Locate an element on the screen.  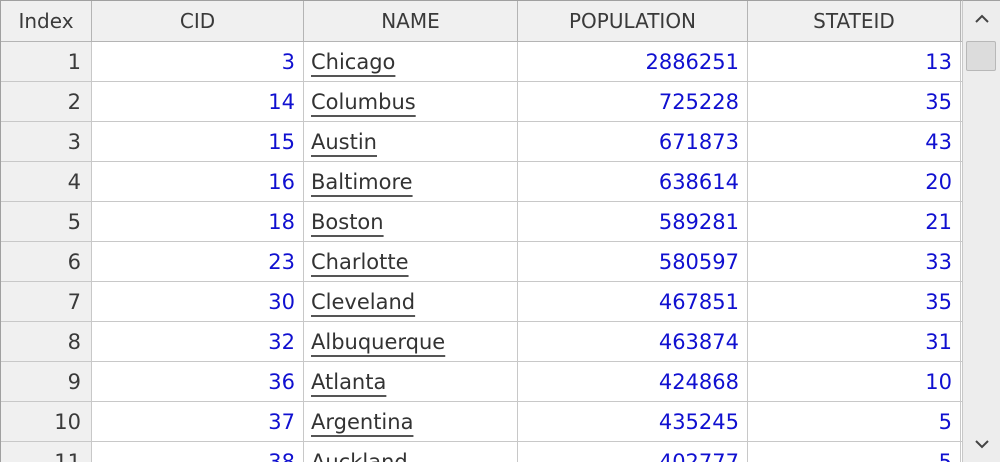
stateid-cell: 33 is located at coordinates (854, 261).